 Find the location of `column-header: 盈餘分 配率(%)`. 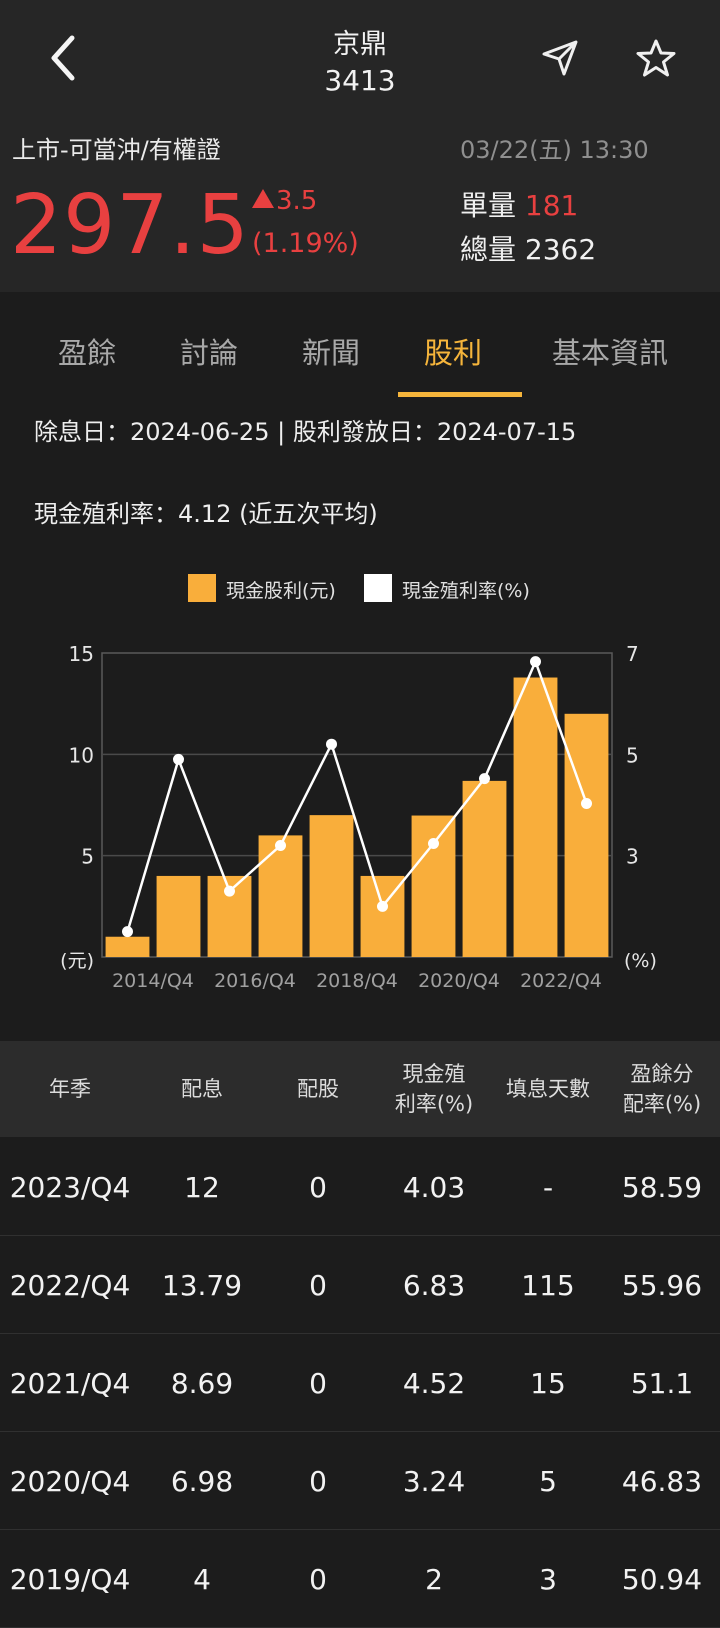

column-header: 盈餘分 配率(%) is located at coordinates (662, 1089).